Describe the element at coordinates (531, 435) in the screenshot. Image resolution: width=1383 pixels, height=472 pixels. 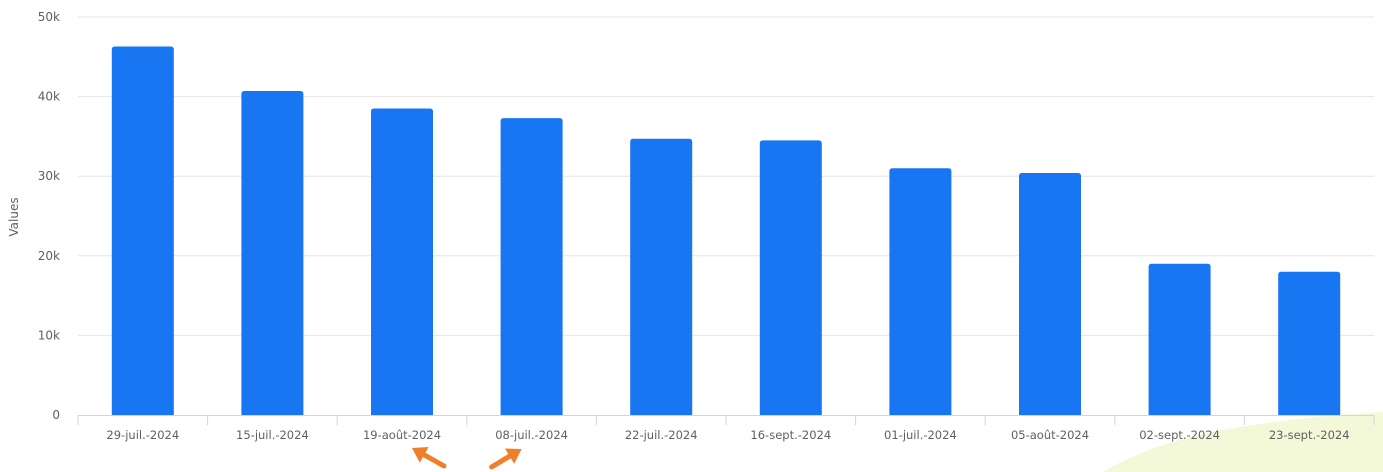
I see `x-tick-label: 08-juil.-2024` at that location.